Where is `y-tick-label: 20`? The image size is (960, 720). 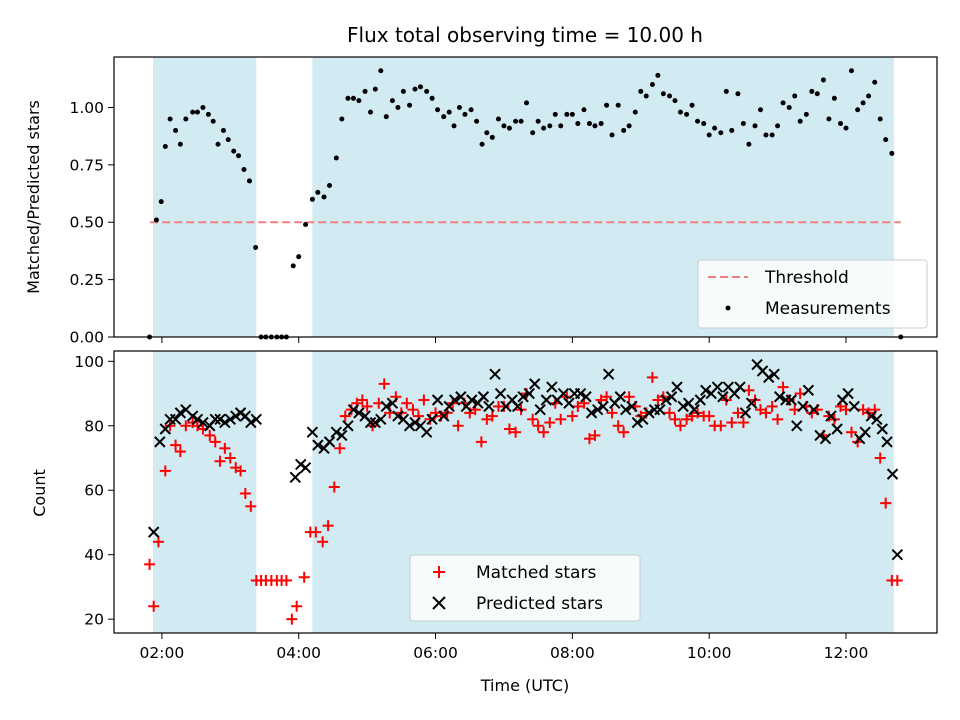
y-tick-label: 20 is located at coordinates (94, 620).